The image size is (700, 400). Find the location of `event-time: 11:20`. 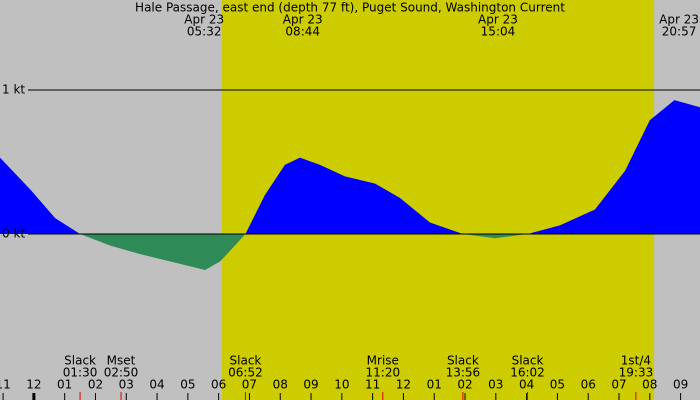

event-time: 11:20 is located at coordinates (383, 373).